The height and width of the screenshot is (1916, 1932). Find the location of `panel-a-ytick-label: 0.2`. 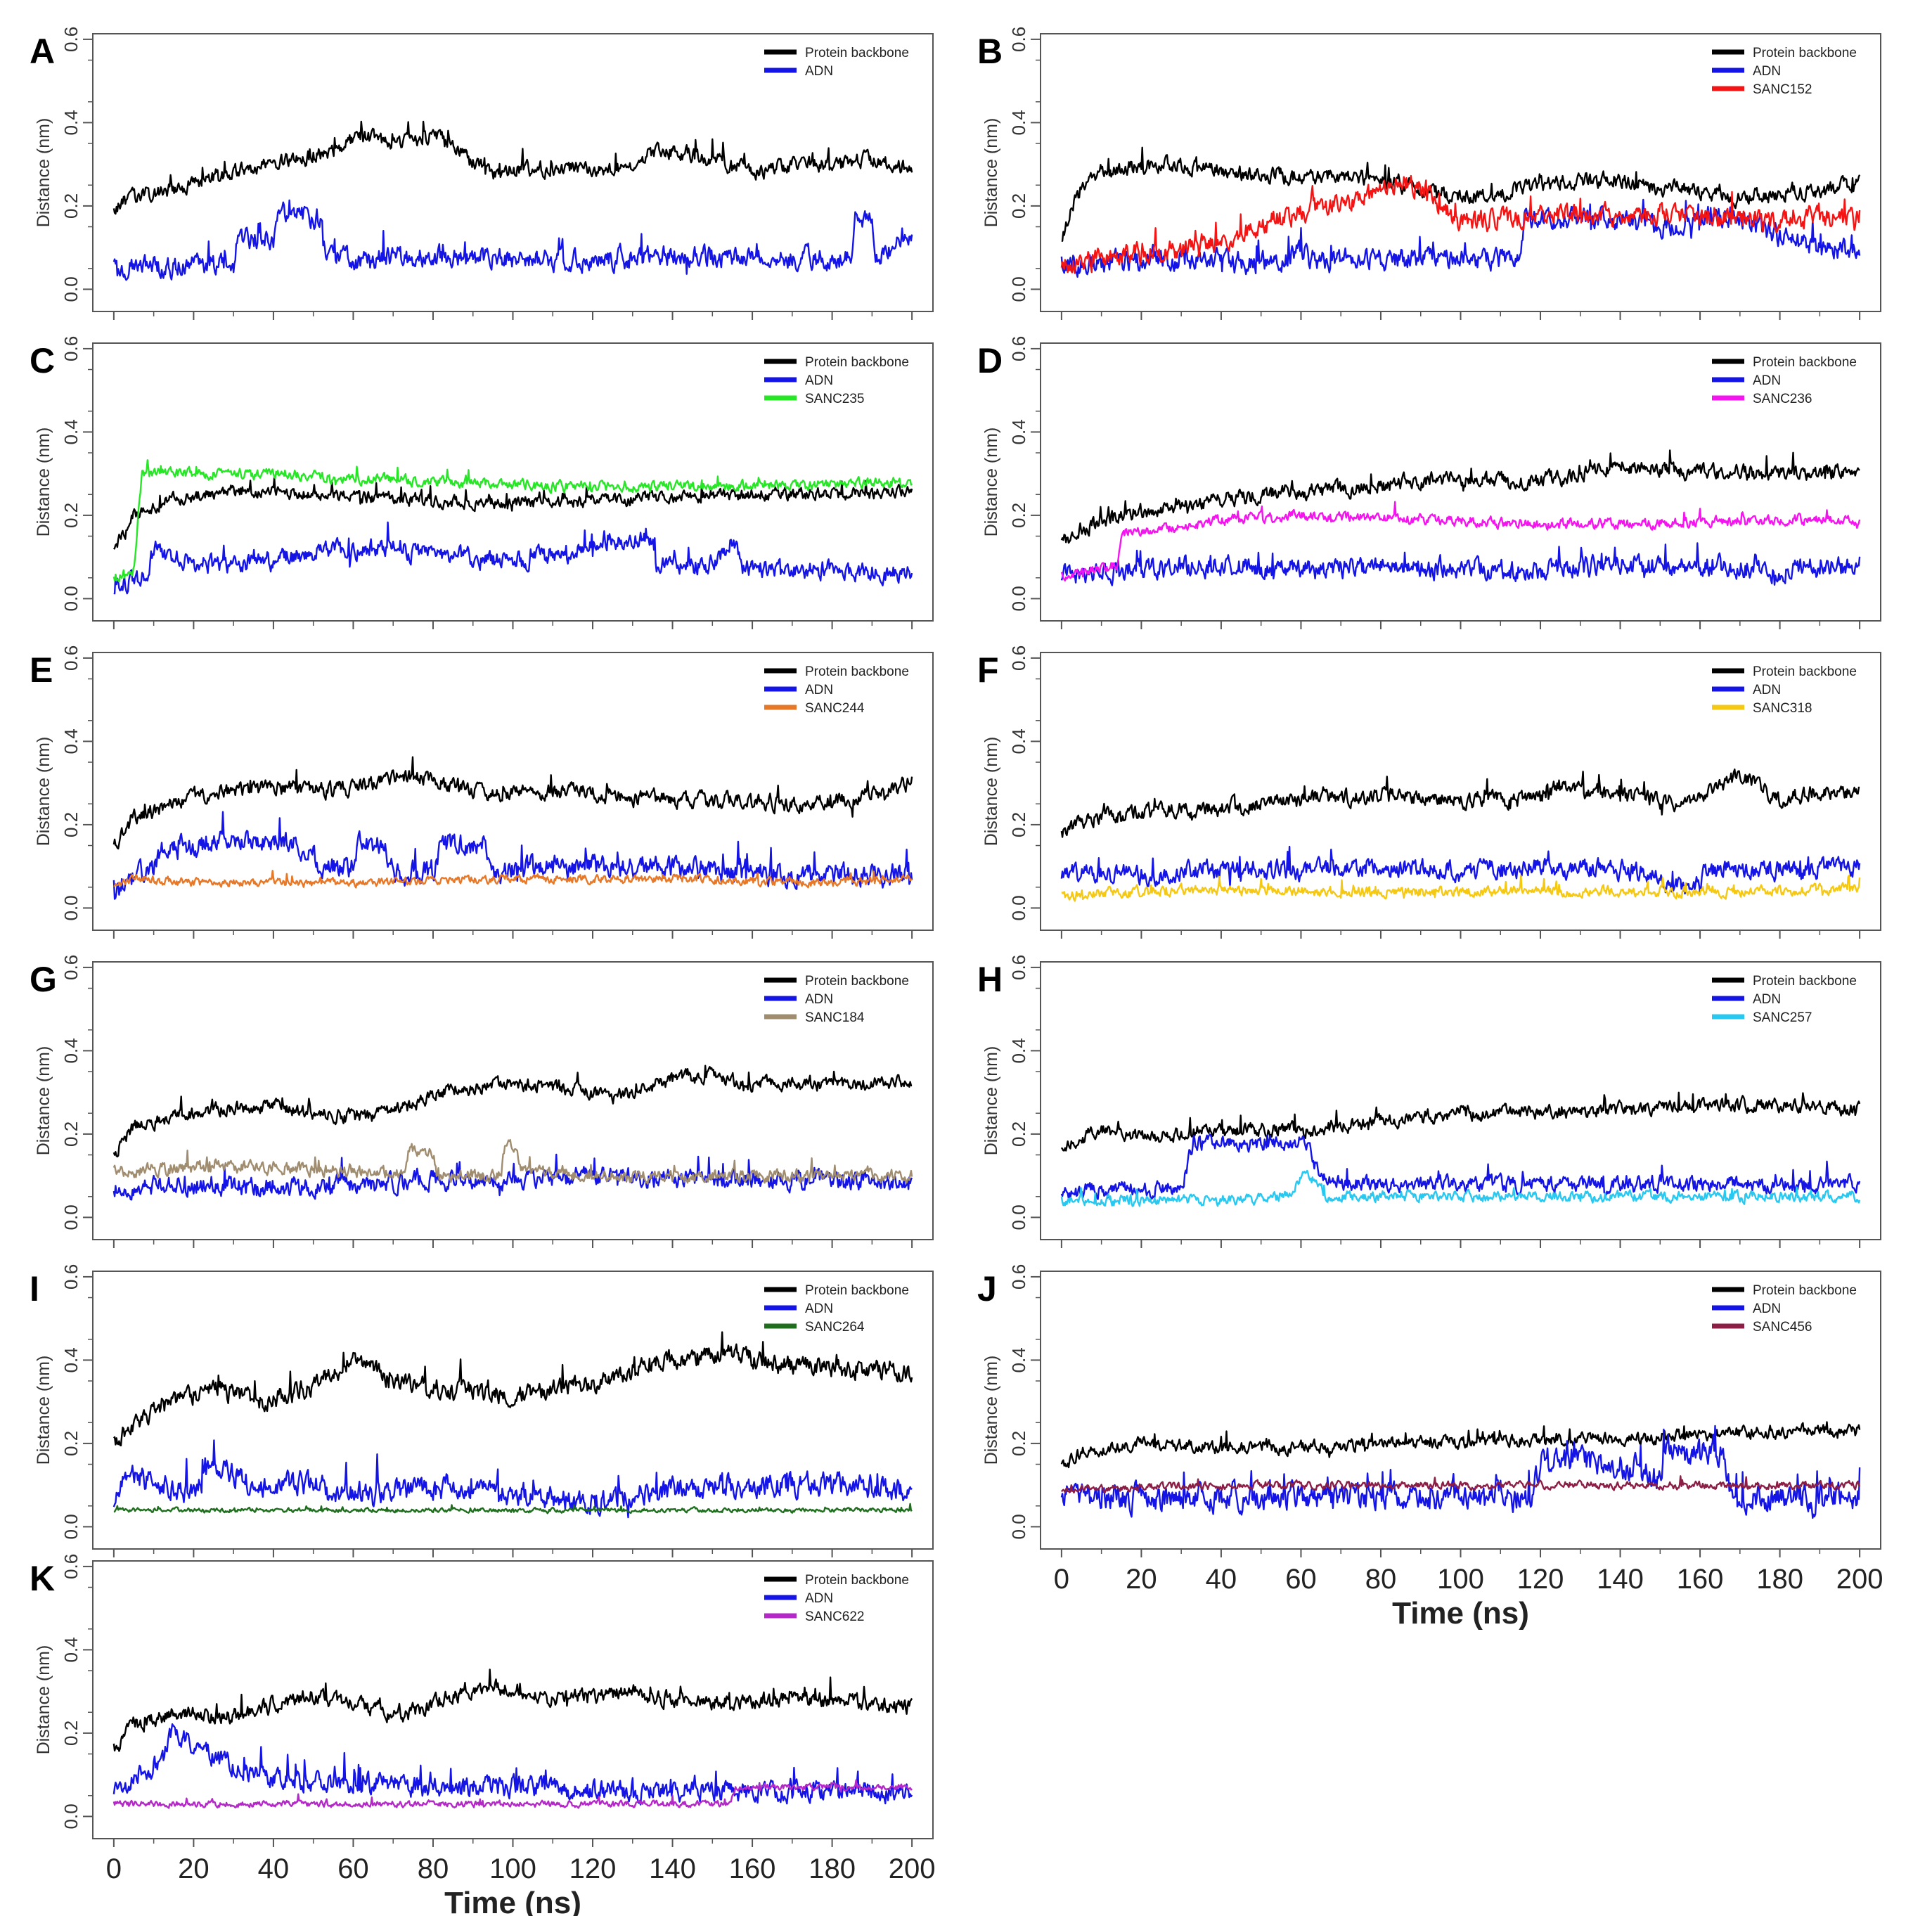

panel-a-ytick-label: 0.2 is located at coordinates (71, 206).